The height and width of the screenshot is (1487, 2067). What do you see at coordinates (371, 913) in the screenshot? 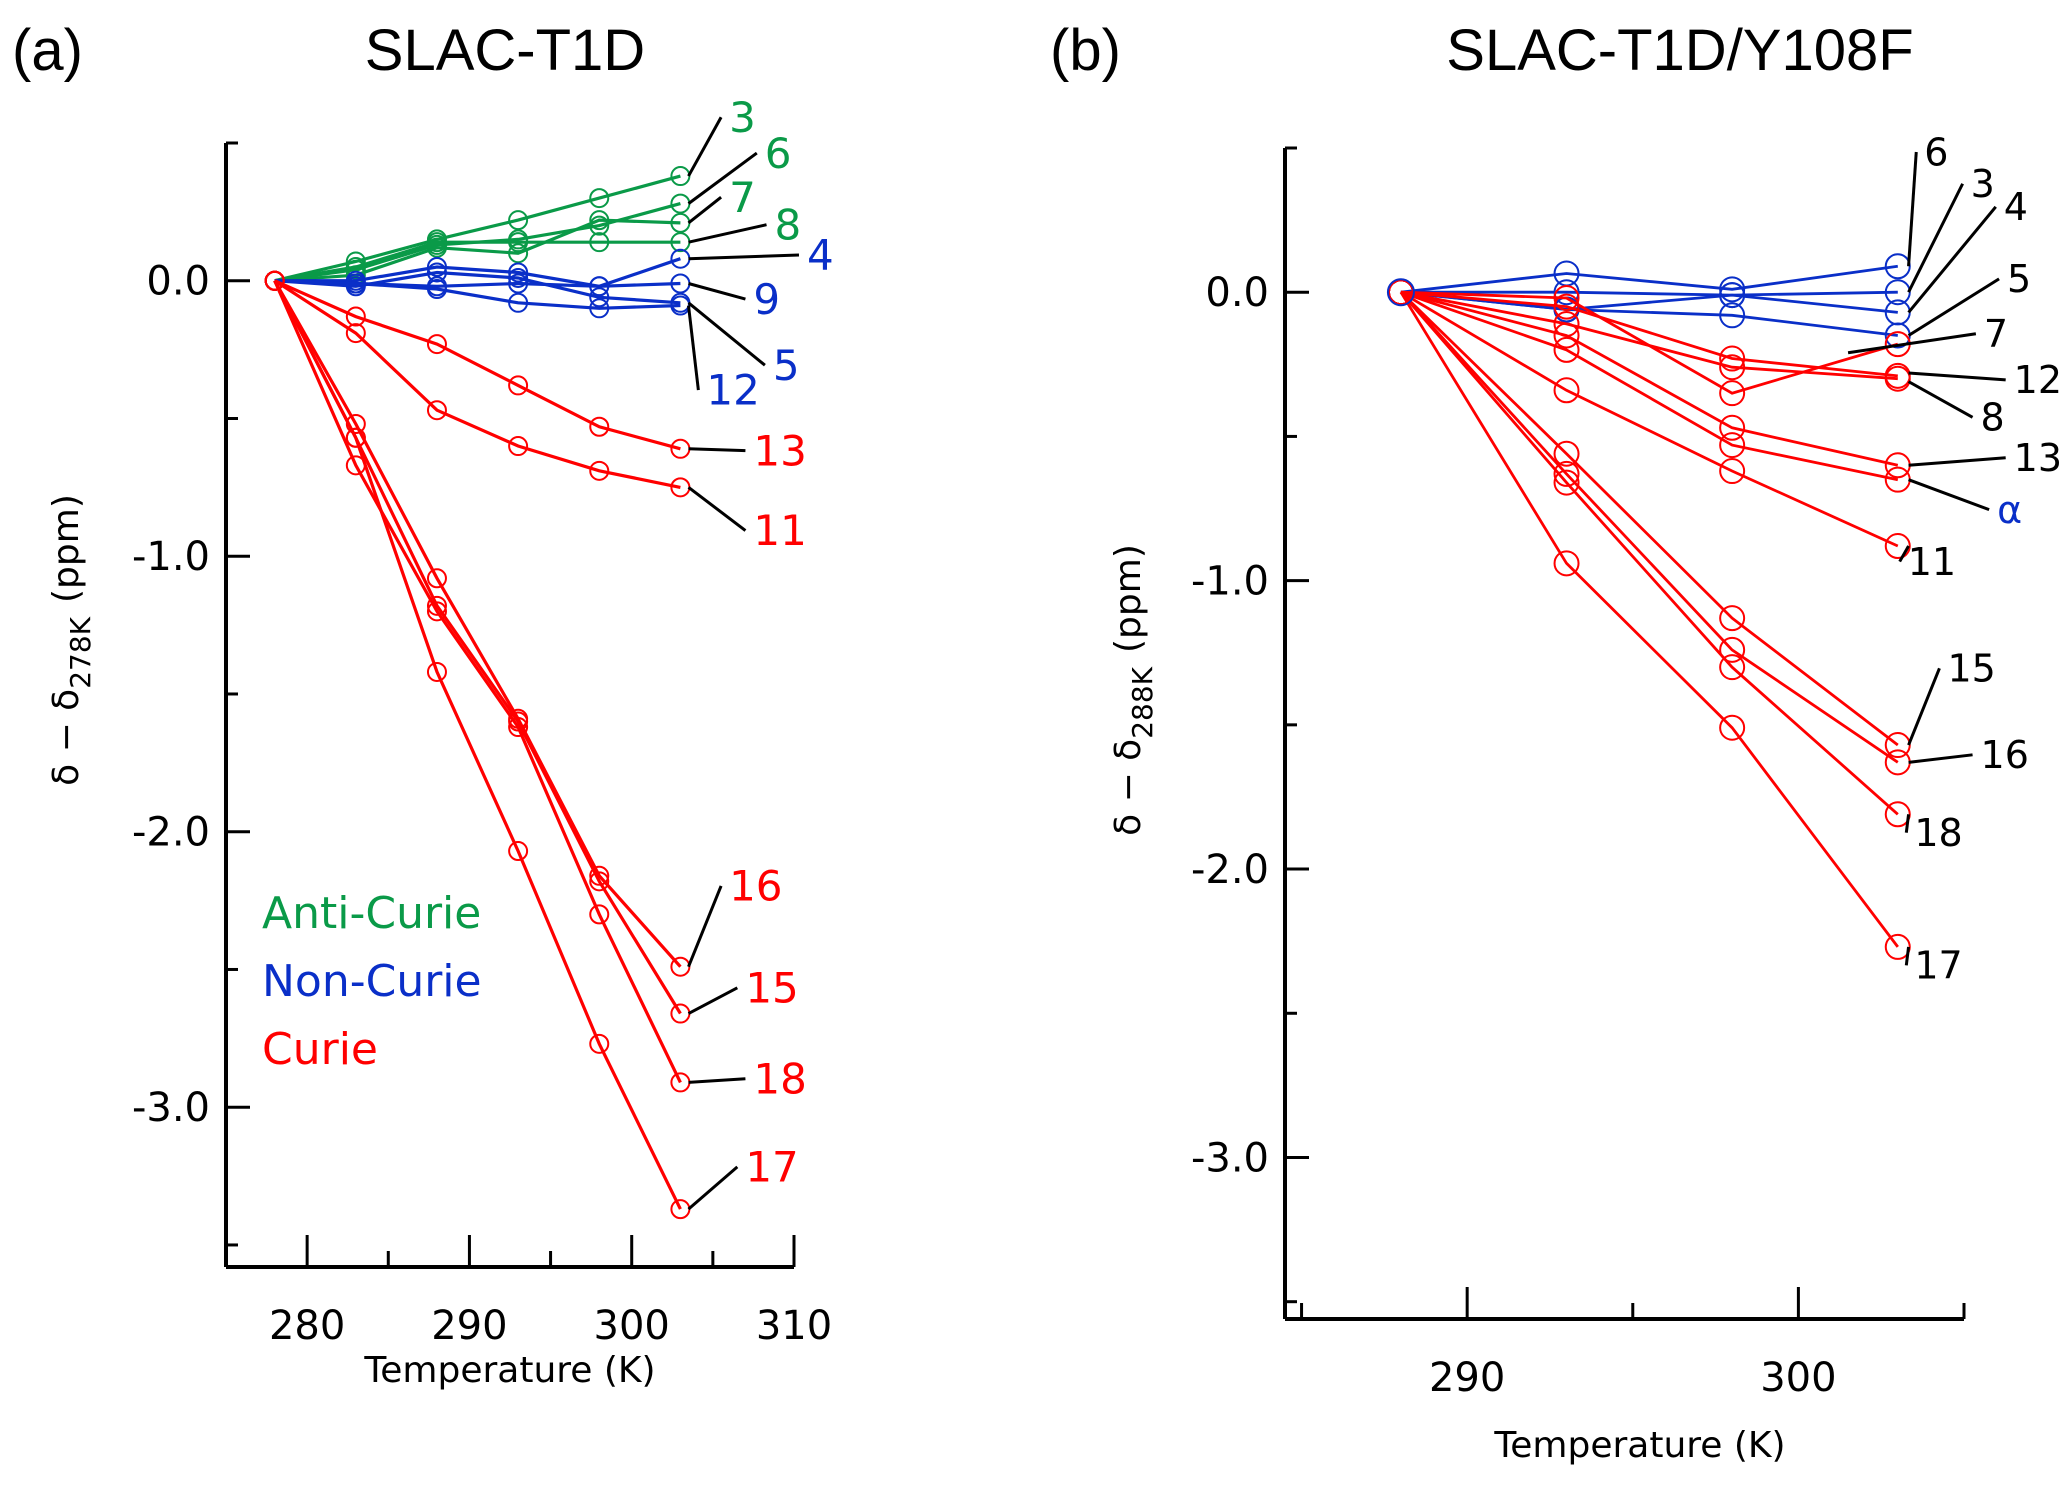
I see `legend-anti-curie: Anti-Curie` at bounding box center [371, 913].